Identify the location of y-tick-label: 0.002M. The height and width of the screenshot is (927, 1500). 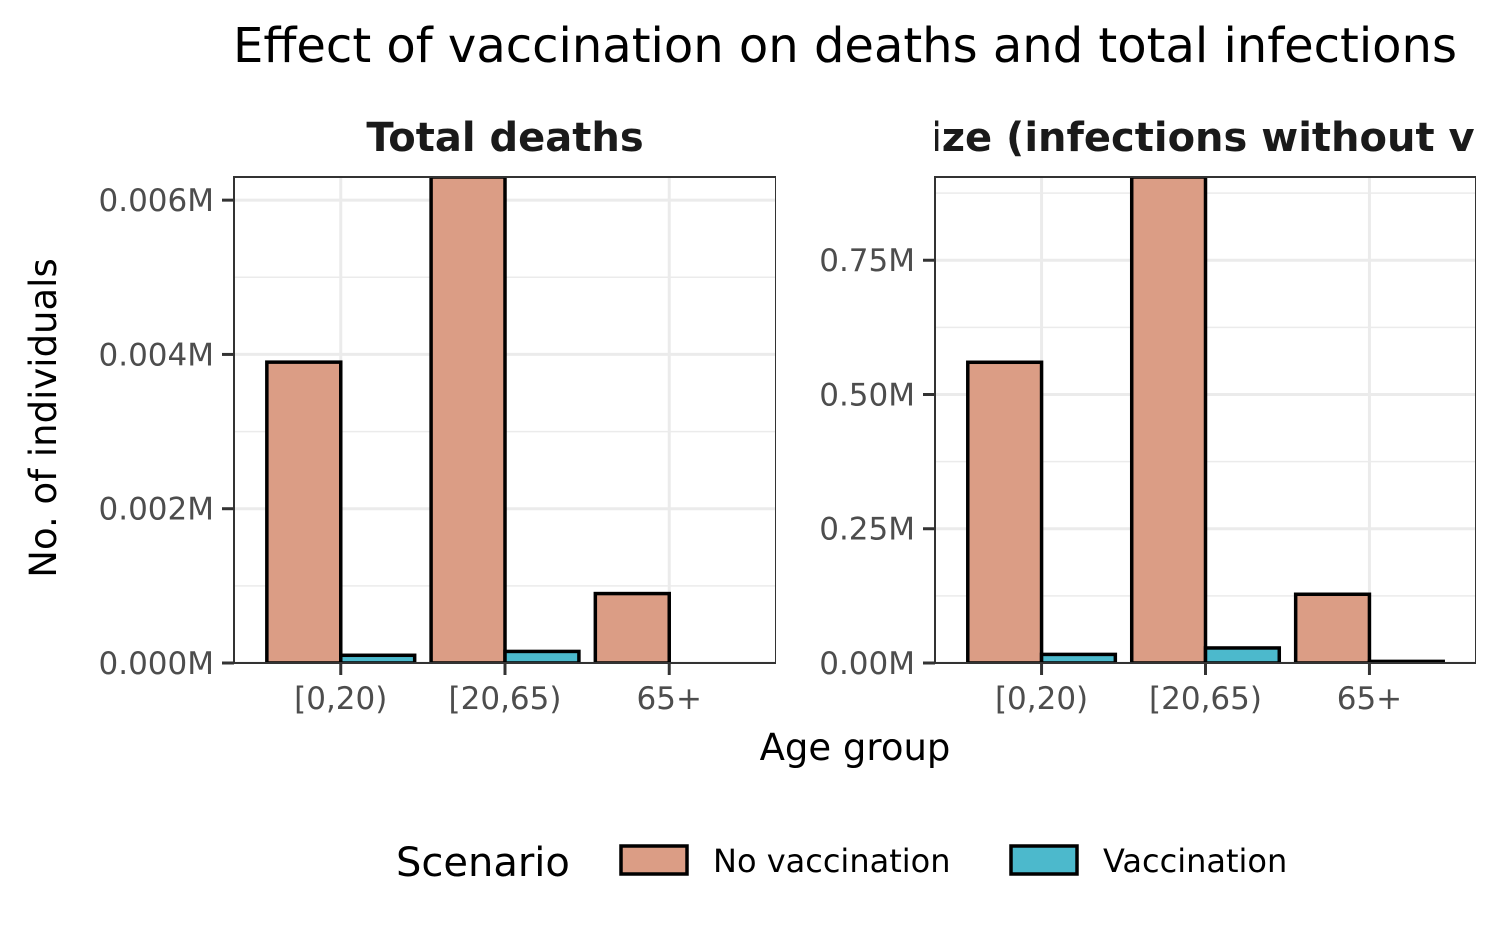
(157, 510).